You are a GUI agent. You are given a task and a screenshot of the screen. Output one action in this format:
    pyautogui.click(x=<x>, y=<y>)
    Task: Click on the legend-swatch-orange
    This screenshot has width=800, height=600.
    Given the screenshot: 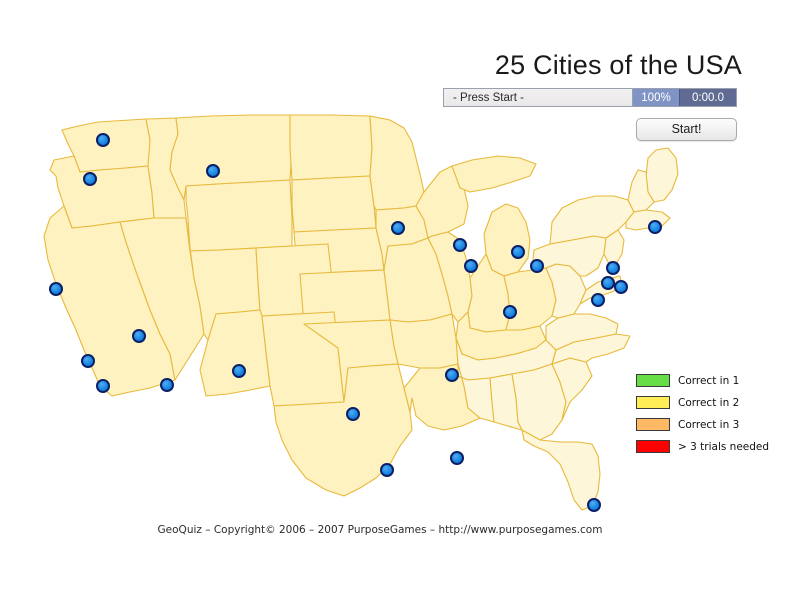 What is the action you would take?
    pyautogui.click(x=653, y=424)
    